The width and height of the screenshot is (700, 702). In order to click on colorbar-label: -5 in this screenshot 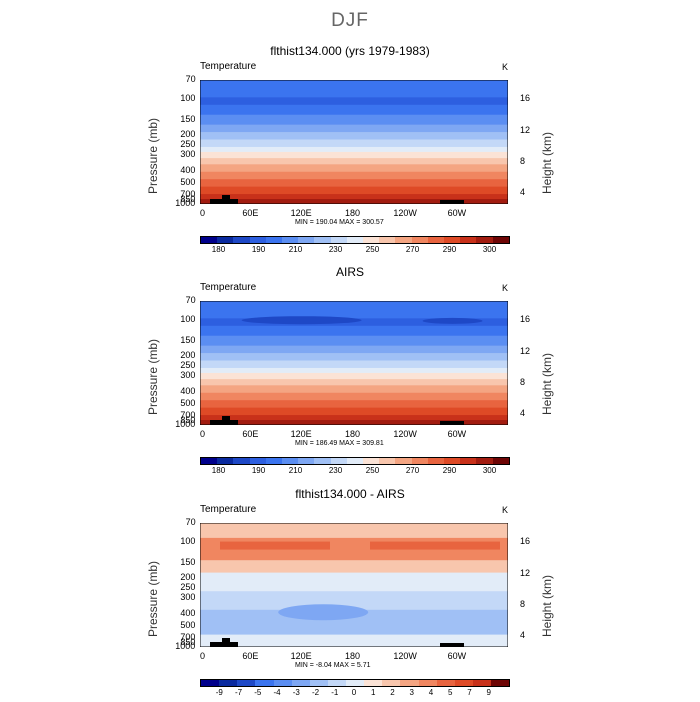, I will do `click(258, 692)`.